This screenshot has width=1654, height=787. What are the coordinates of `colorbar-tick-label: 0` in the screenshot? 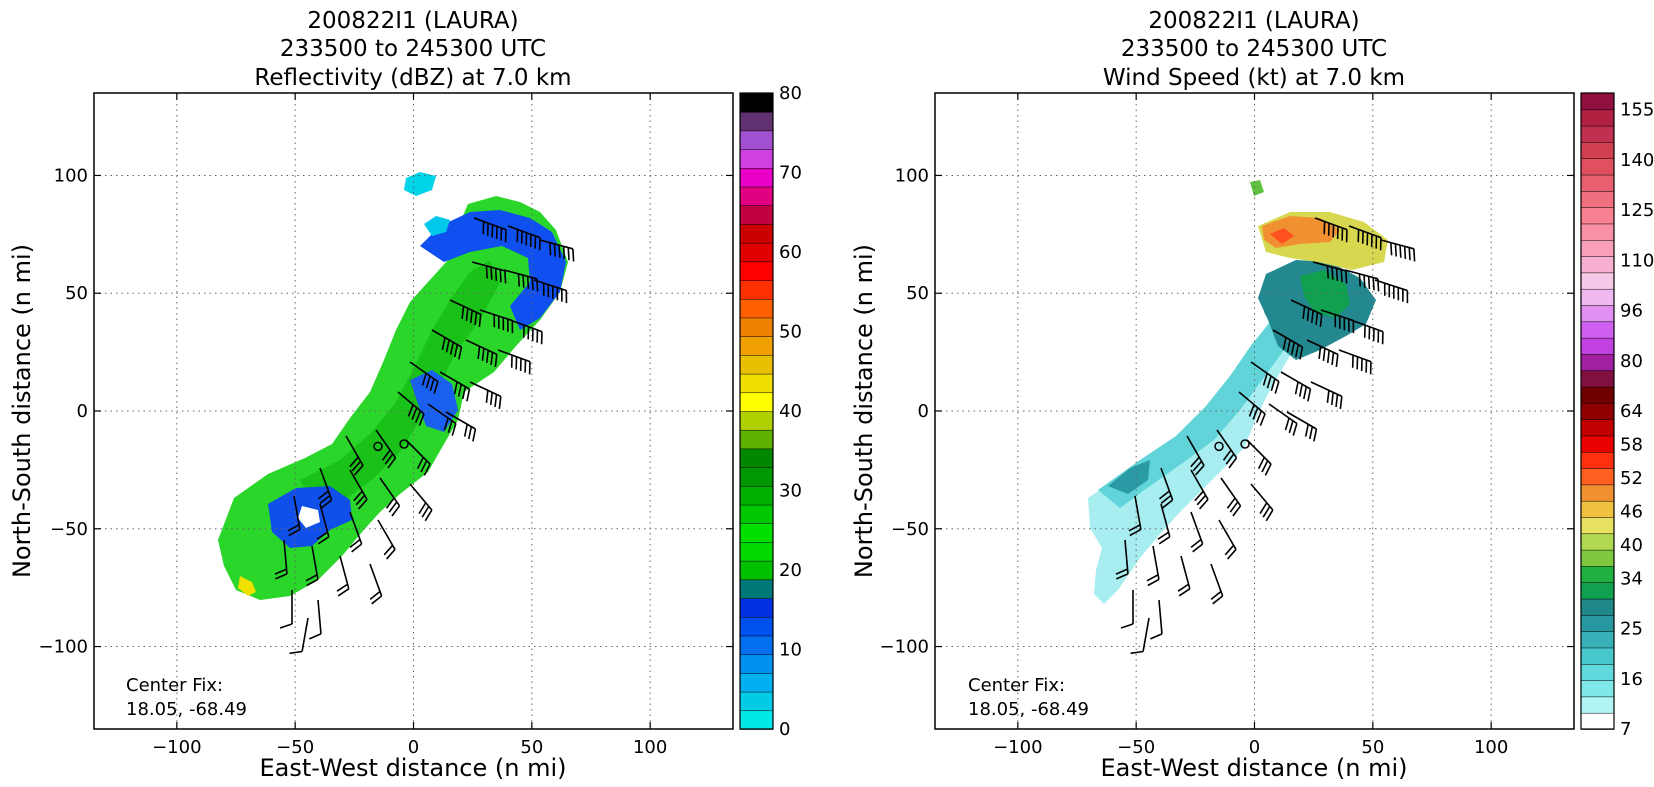 It's located at (784, 729).